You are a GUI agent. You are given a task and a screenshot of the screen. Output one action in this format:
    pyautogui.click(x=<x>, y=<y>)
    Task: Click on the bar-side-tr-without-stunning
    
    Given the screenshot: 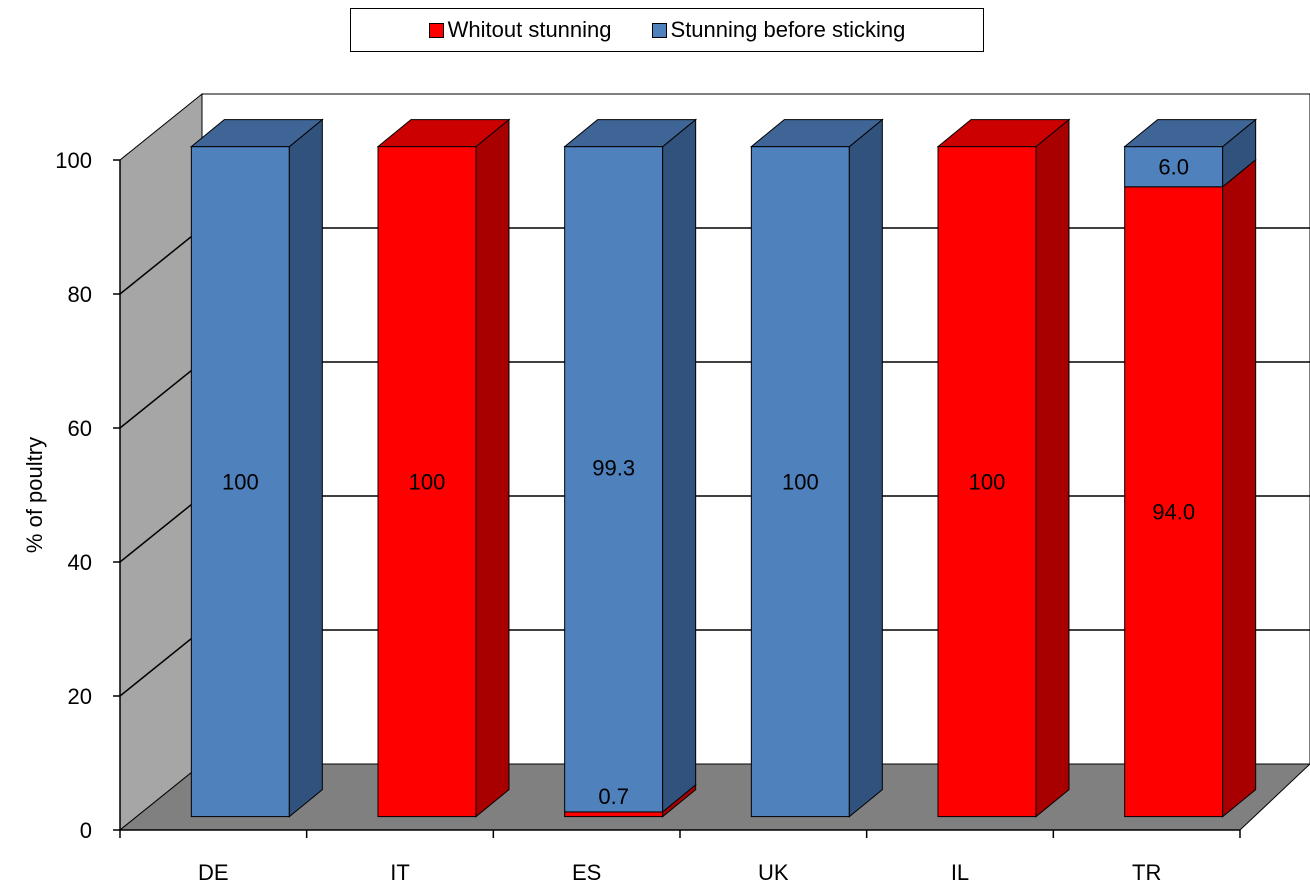 What is the action you would take?
    pyautogui.click(x=1239, y=488)
    